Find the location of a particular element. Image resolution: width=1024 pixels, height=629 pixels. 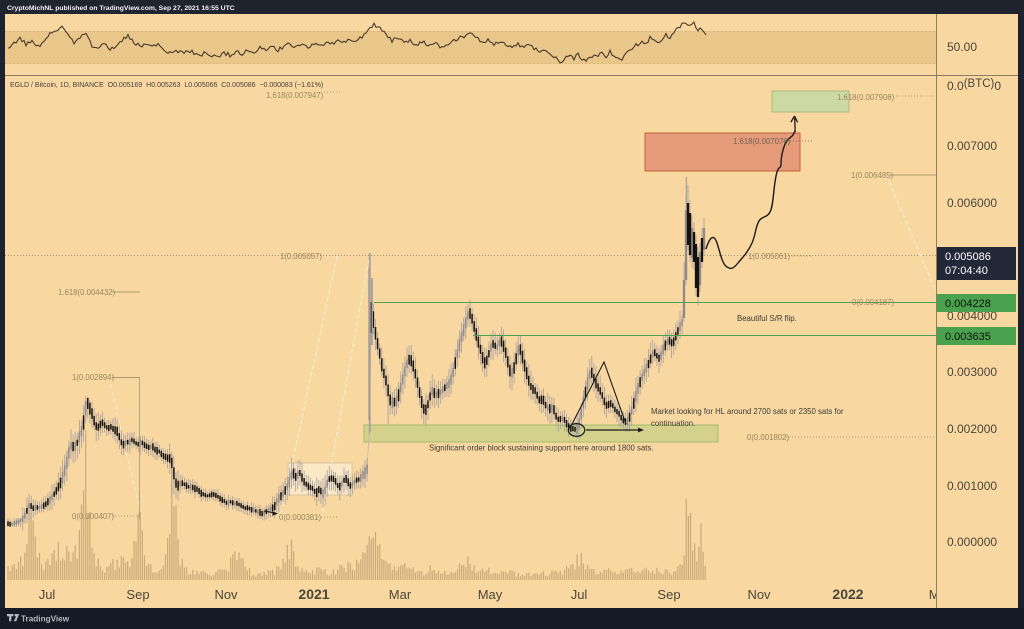

svg-text: 0.007000 is located at coordinates (972, 146).